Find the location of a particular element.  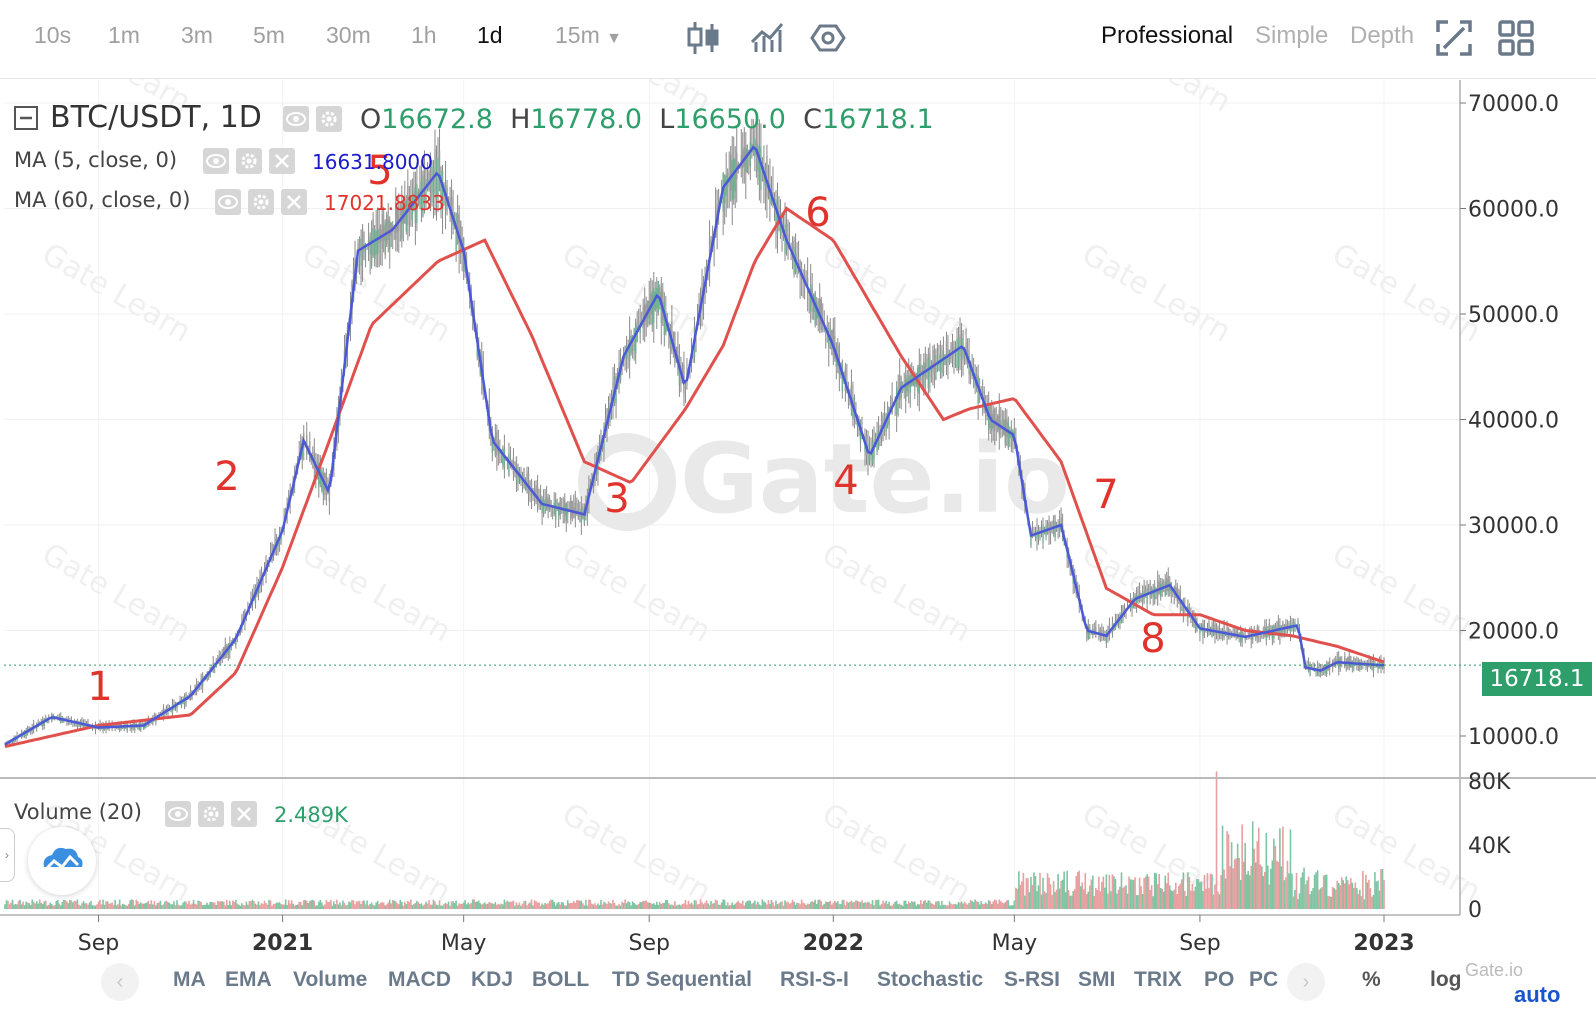

indicator-chart-icon is located at coordinates (766, 38).